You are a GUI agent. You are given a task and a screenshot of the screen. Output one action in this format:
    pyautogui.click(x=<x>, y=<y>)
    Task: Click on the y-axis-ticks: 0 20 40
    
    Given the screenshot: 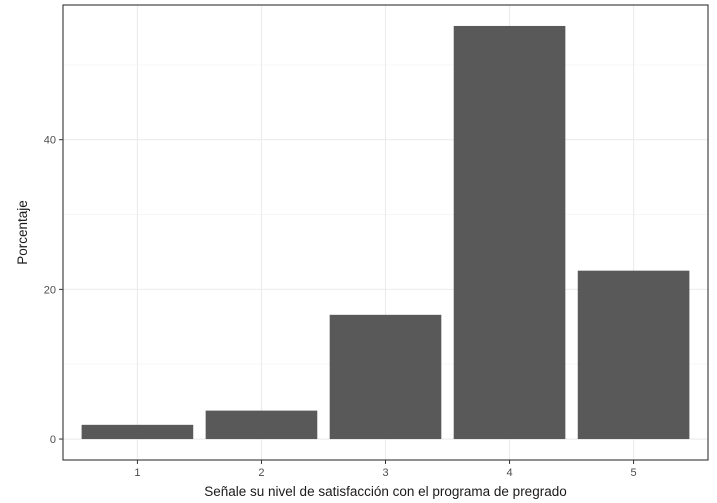 What is the action you would take?
    pyautogui.click(x=53, y=290)
    